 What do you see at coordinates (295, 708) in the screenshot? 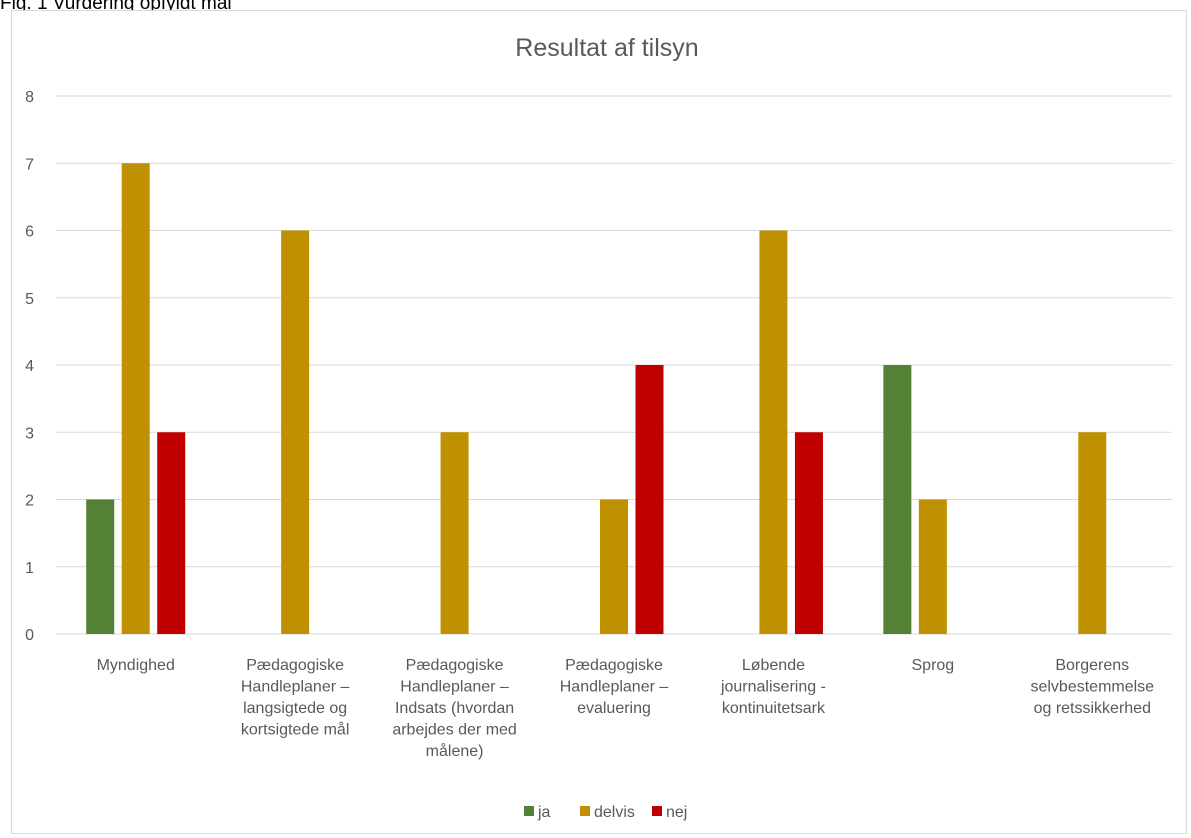
I see `x-category-label: langsigtede og` at bounding box center [295, 708].